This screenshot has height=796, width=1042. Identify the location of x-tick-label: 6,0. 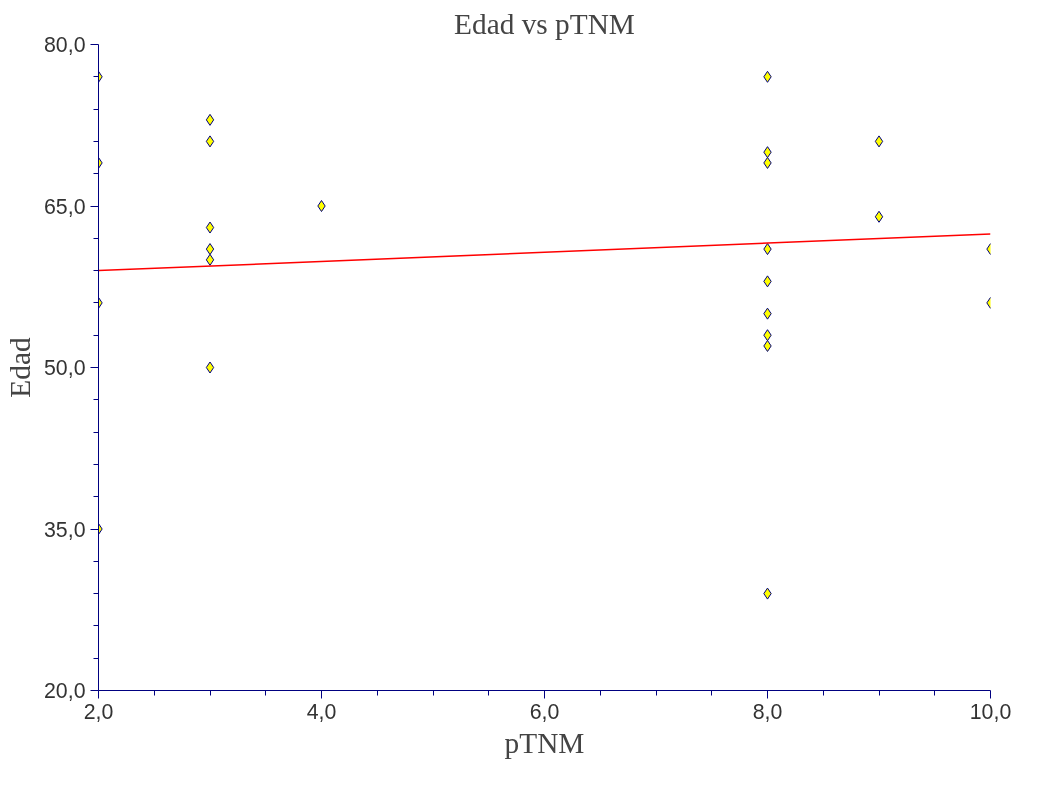
(544, 711).